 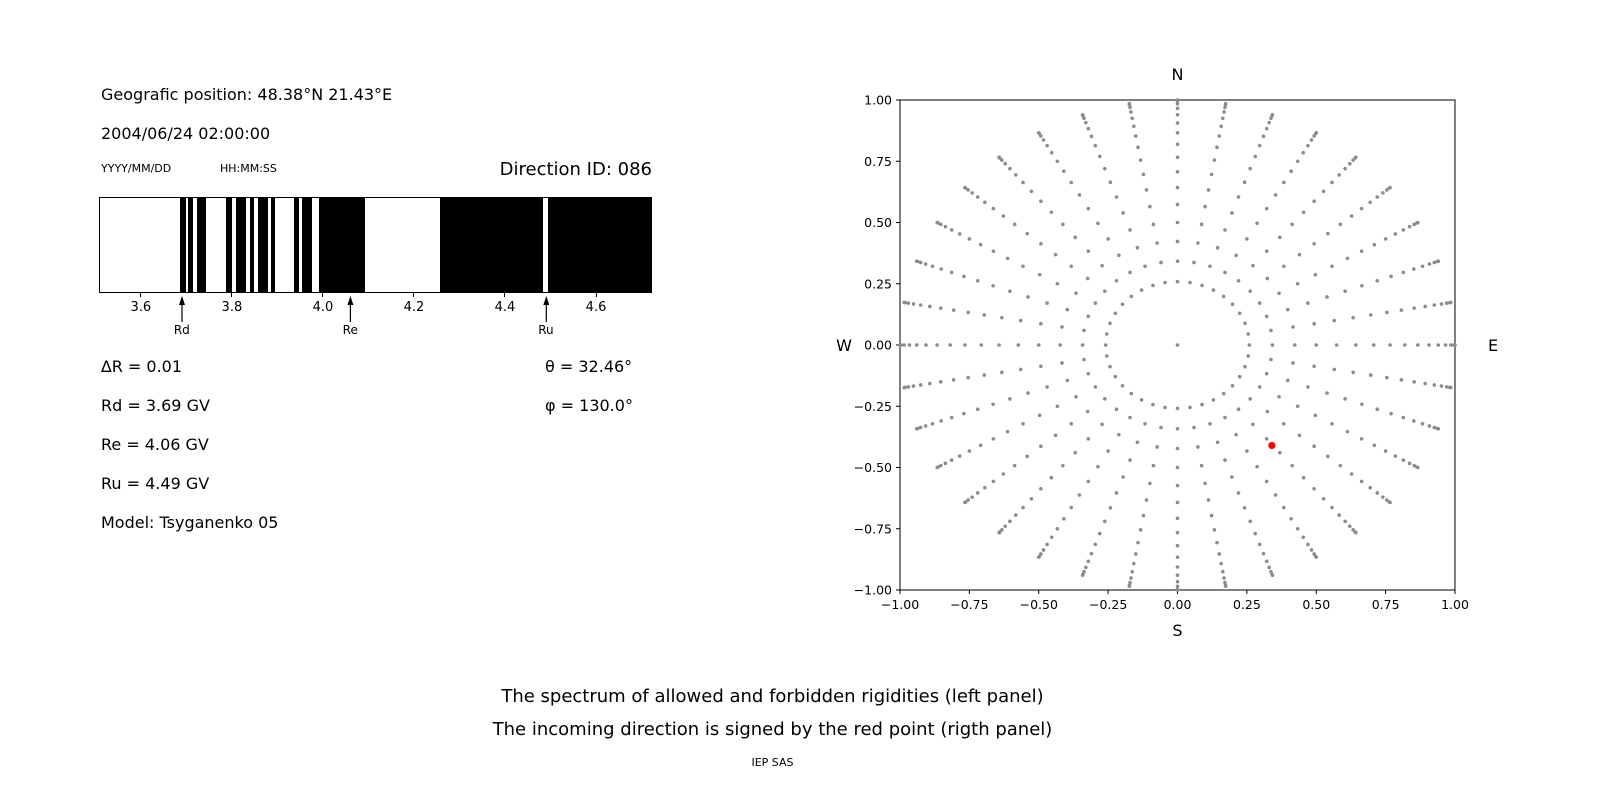 What do you see at coordinates (375, 245) in the screenshot?
I see `rigidity-spectrum-plot` at bounding box center [375, 245].